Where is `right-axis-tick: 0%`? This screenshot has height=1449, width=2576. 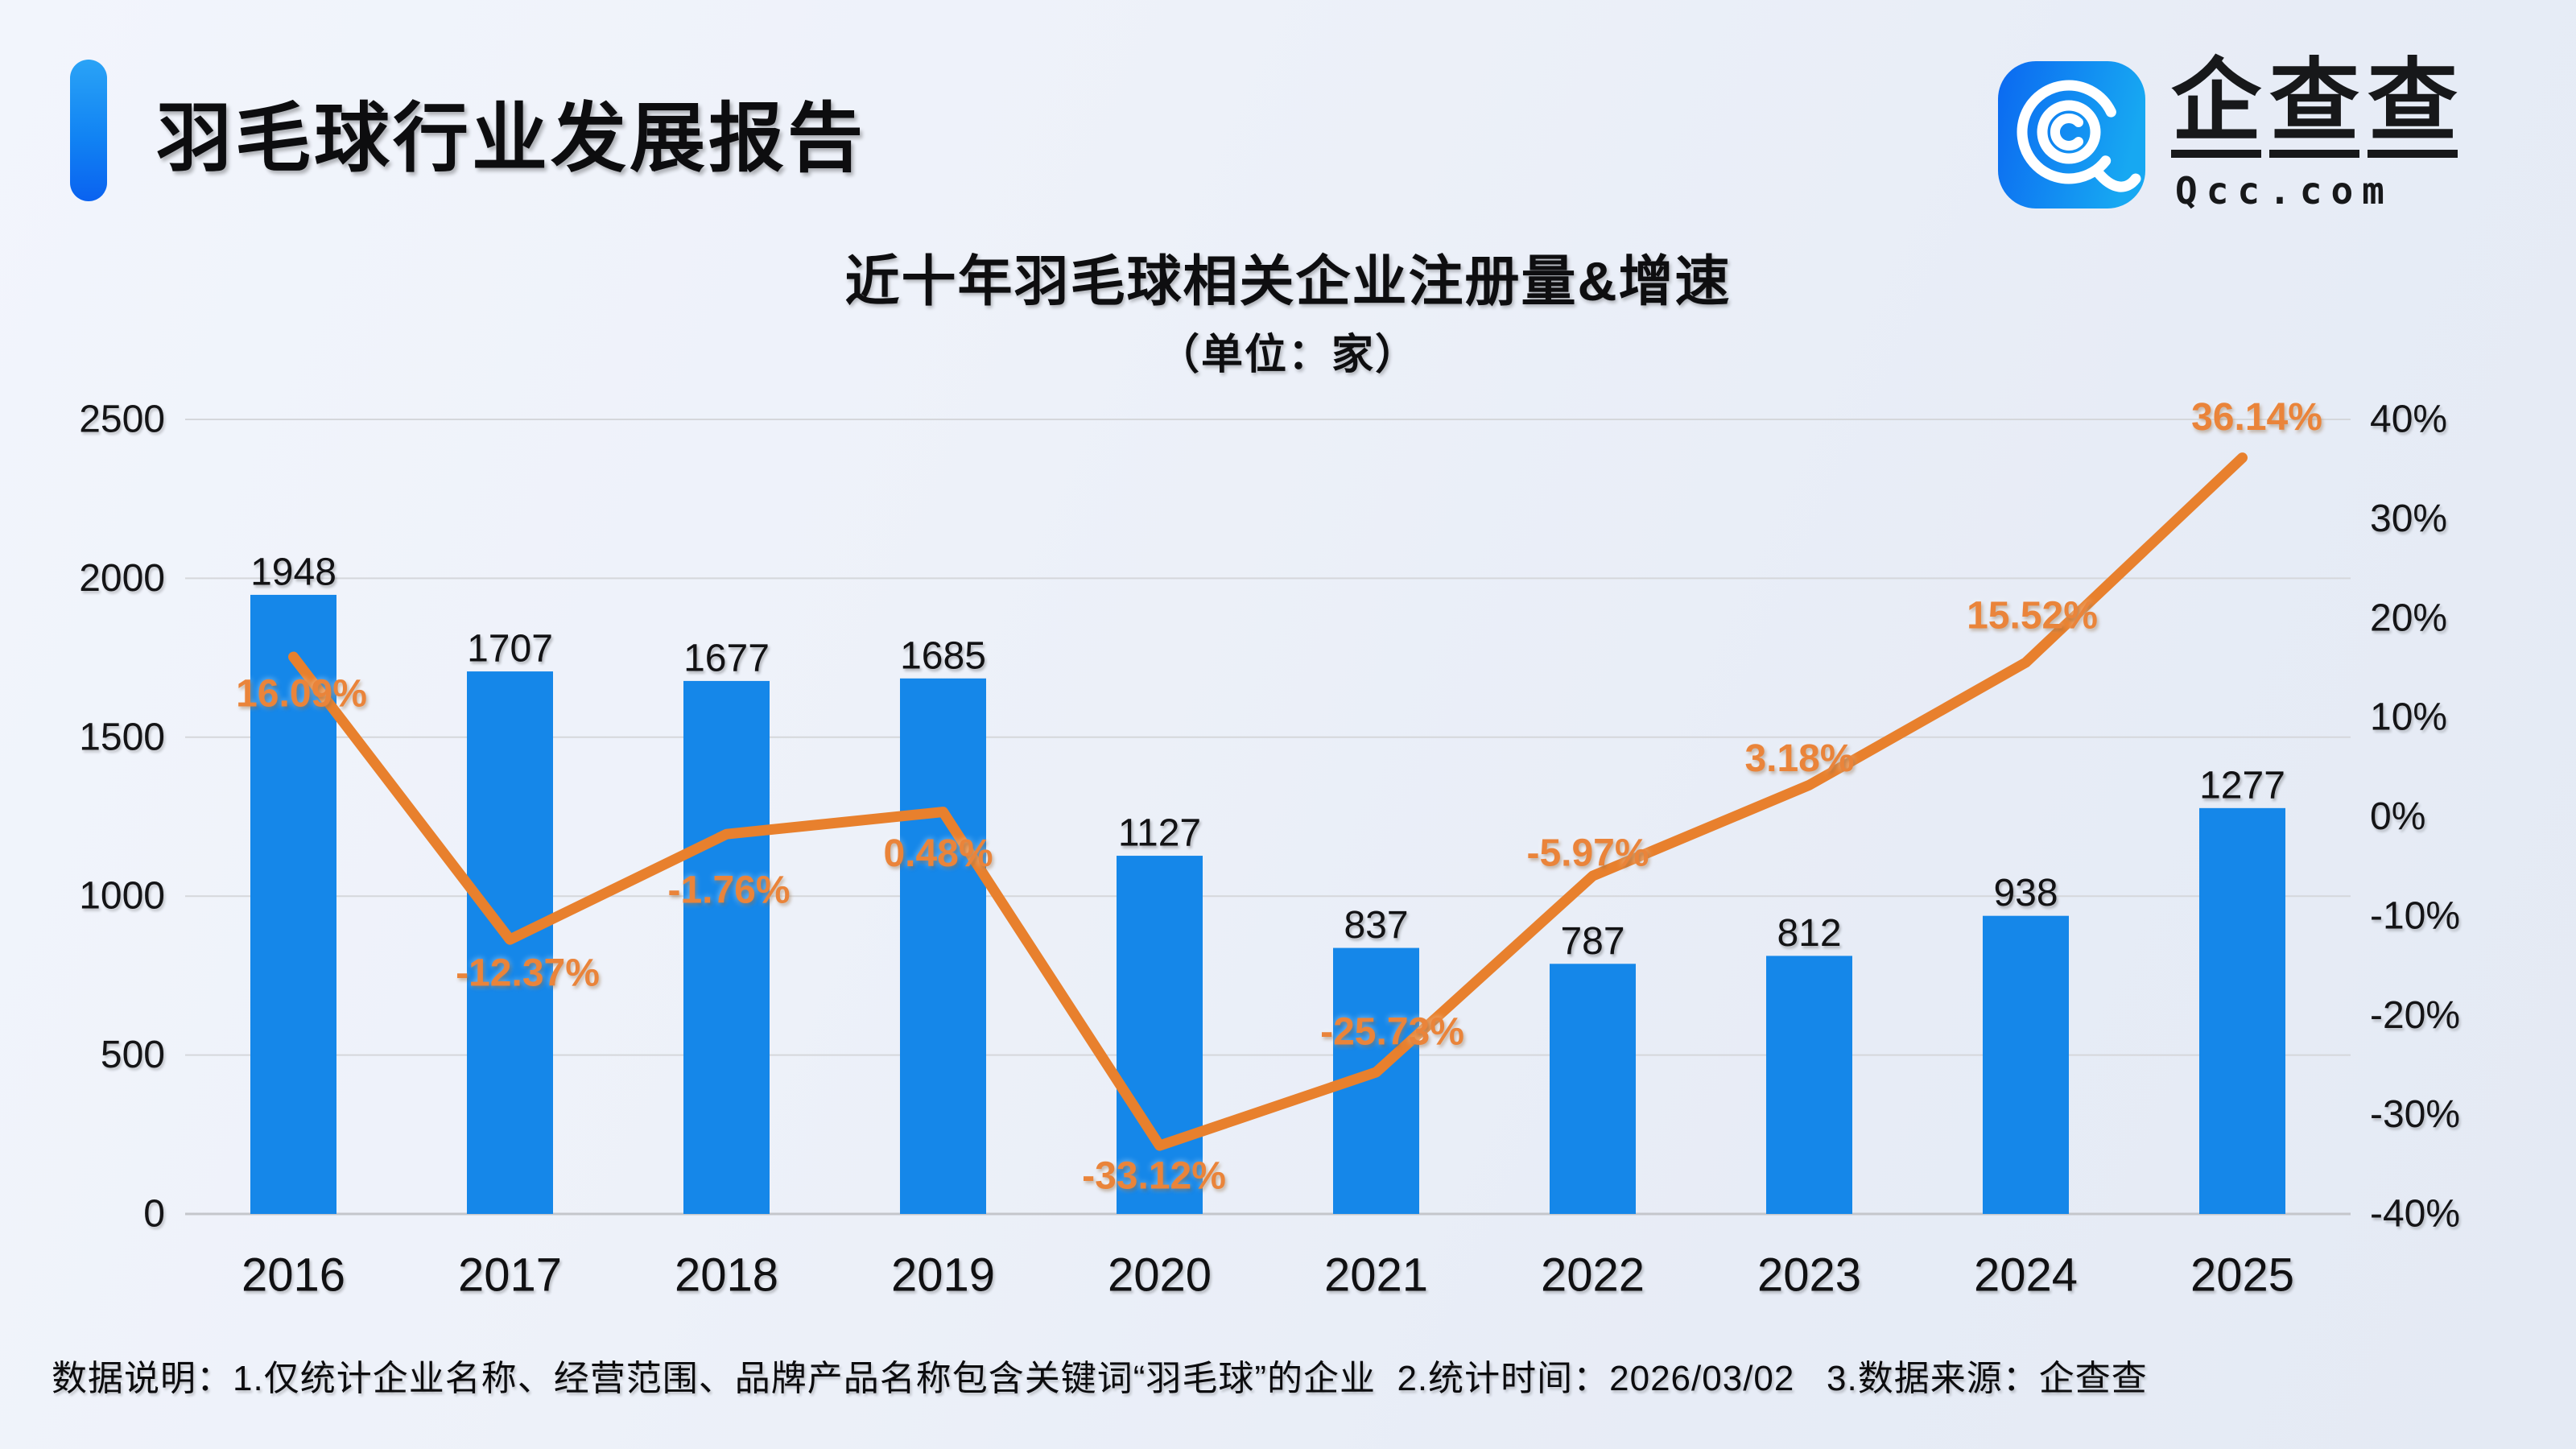
right-axis-tick: 0% is located at coordinates (2397, 816).